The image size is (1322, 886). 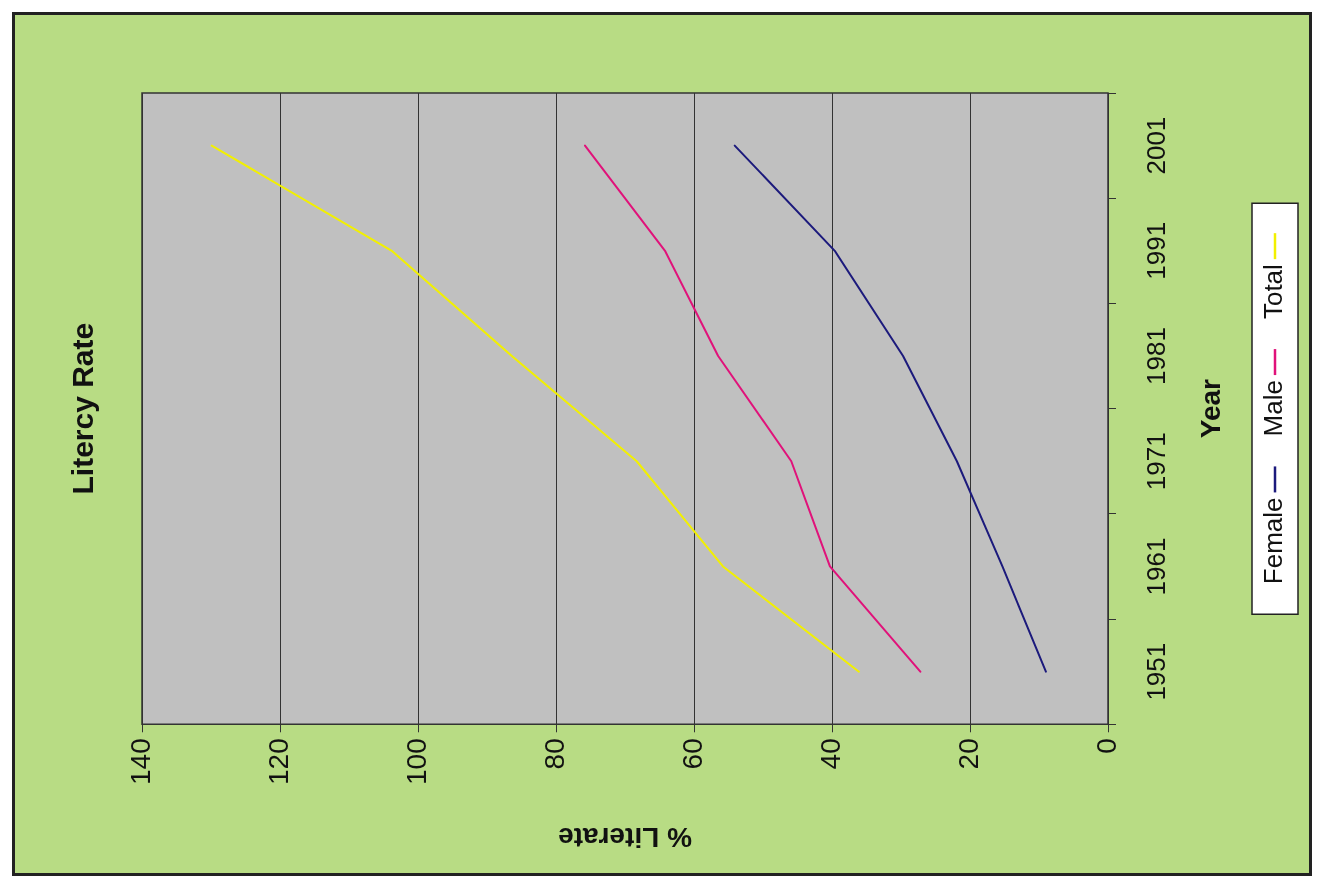 What do you see at coordinates (830, 754) in the screenshot?
I see `x-tick-label: 40` at bounding box center [830, 754].